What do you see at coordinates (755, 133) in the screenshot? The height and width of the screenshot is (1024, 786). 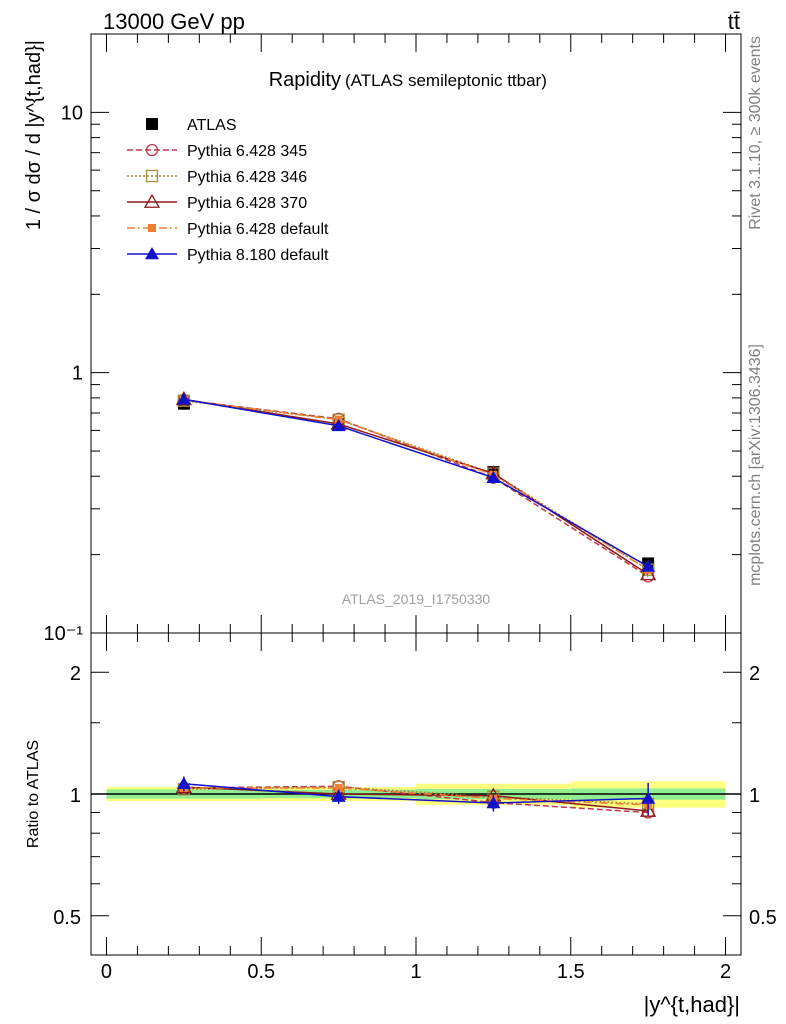 I see `rivet-label: Rivet 3.1.10, ≥ 300k events` at bounding box center [755, 133].